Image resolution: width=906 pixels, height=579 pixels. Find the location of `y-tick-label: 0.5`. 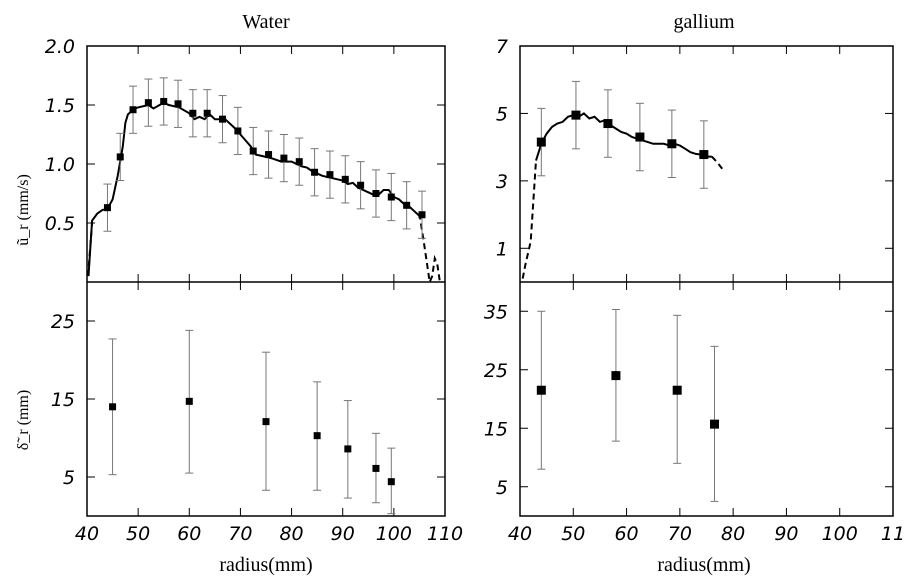

y-tick-label: 0.5 is located at coordinates (60, 224).